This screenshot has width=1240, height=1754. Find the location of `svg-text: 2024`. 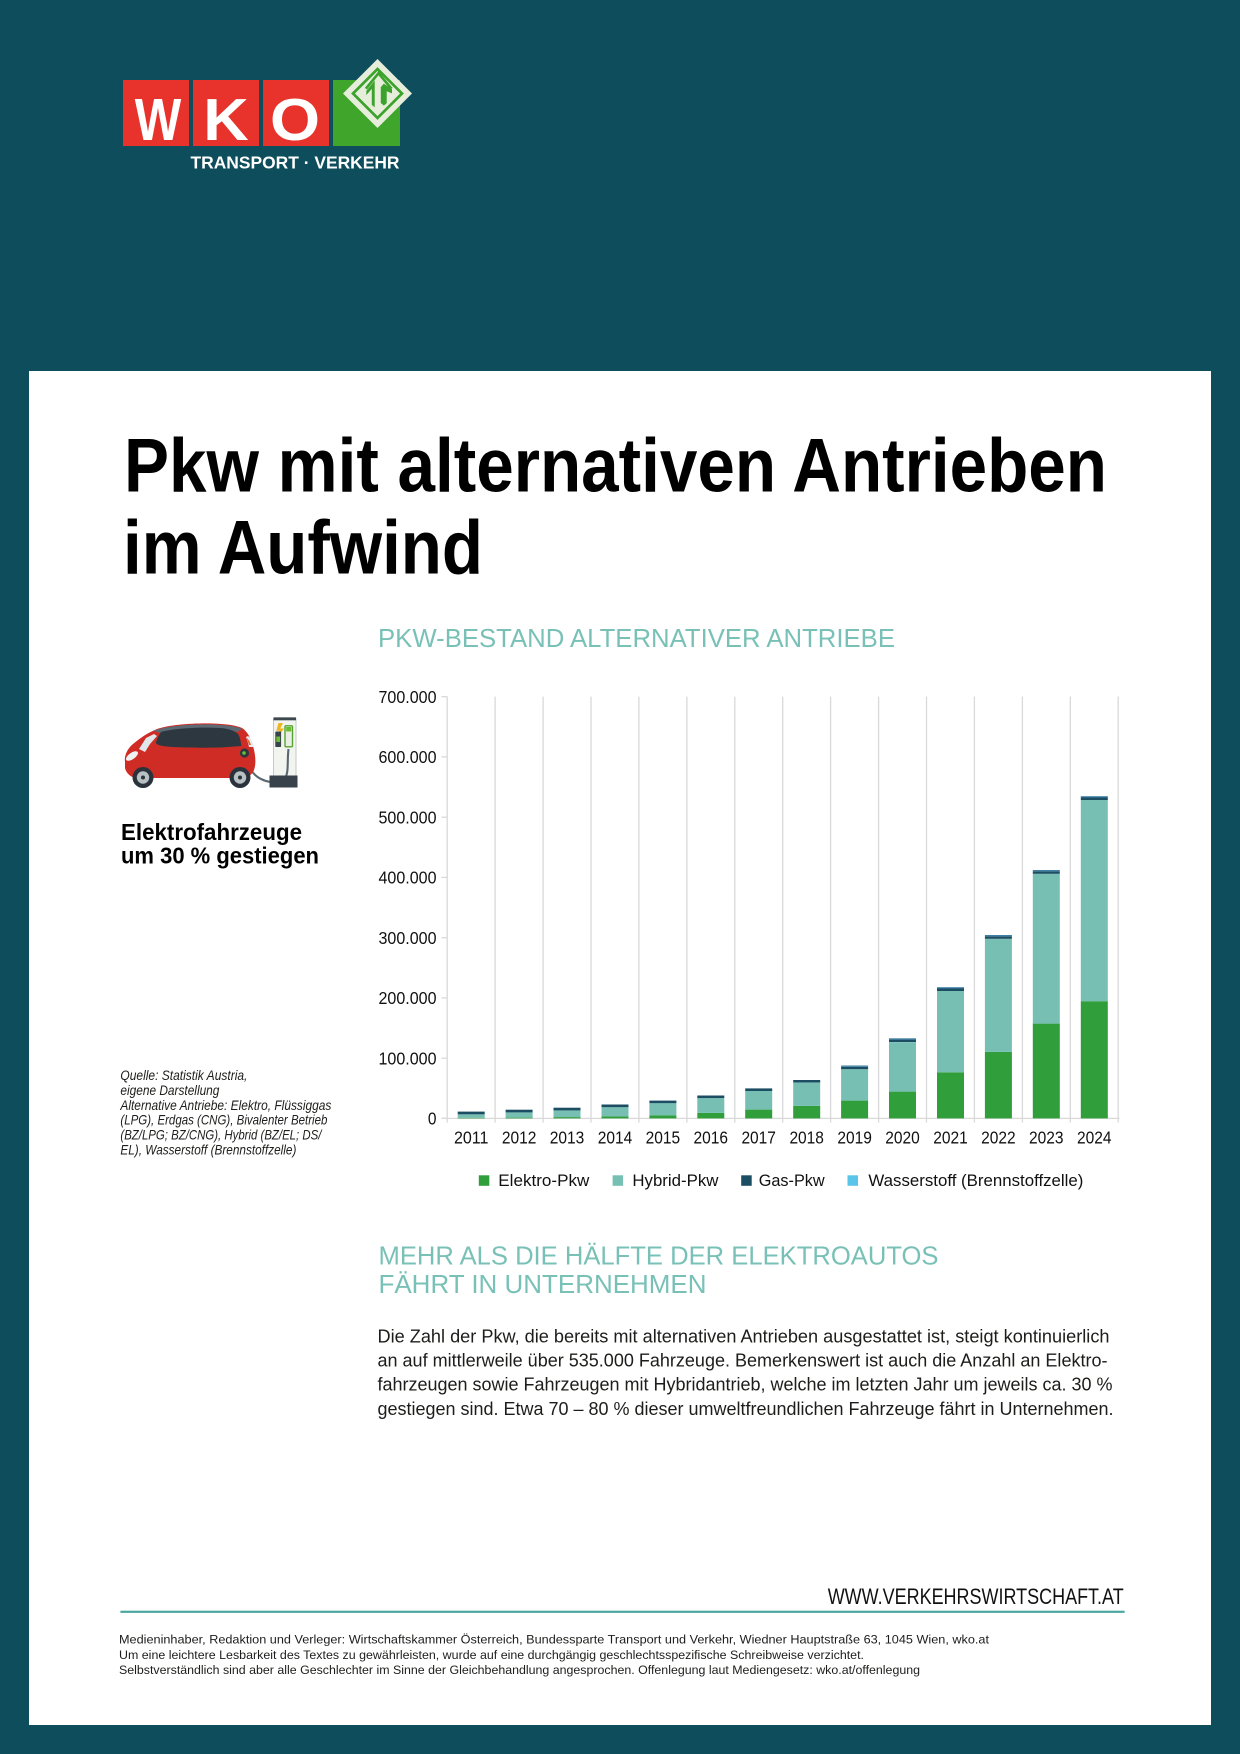

svg-text: 2024 is located at coordinates (1094, 1138).